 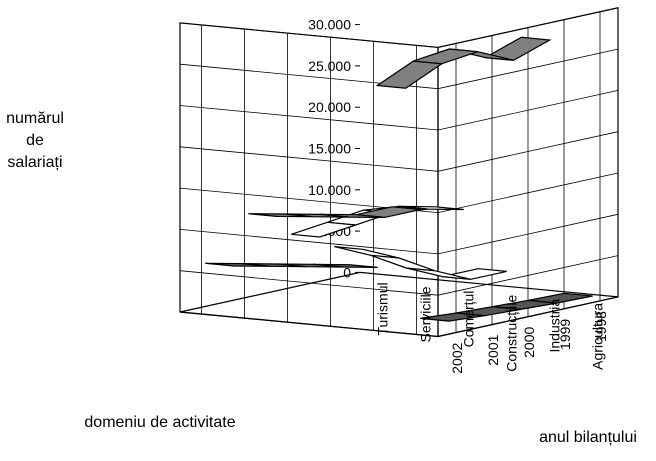 I want to click on year-label: 2000, so click(x=529, y=341).